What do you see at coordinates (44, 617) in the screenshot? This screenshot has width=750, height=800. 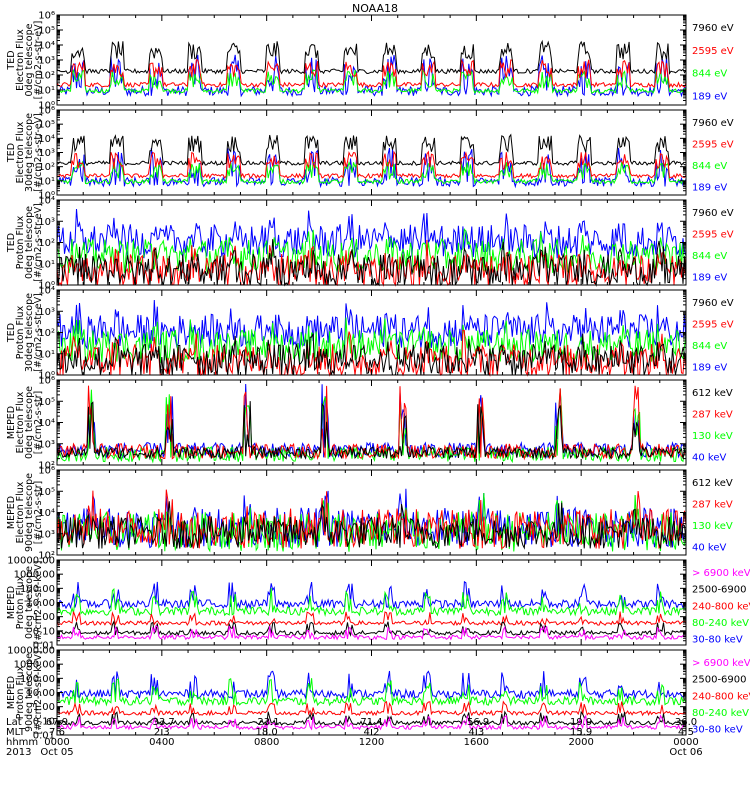 I see `y-tick-label: 1.00` at bounding box center [44, 617].